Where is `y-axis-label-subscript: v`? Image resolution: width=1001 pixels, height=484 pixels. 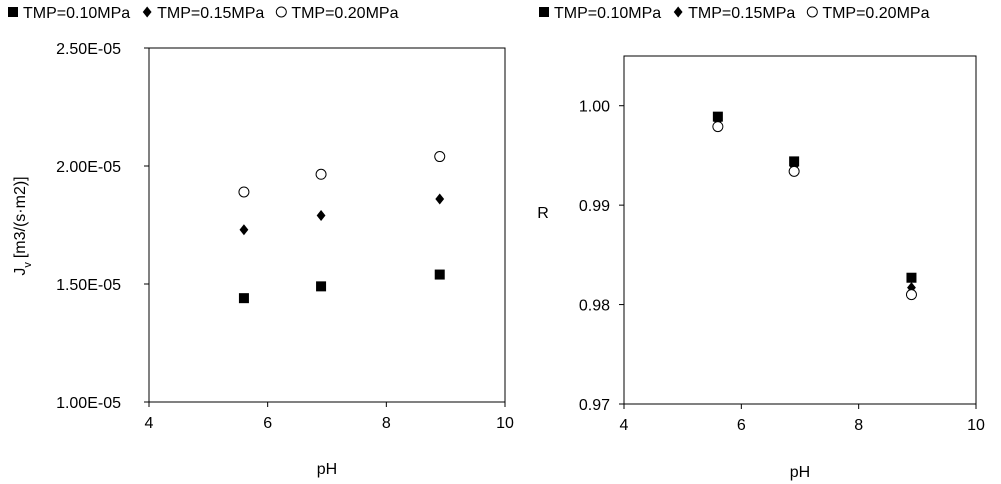
y-axis-label-subscript: v is located at coordinates (28, 265).